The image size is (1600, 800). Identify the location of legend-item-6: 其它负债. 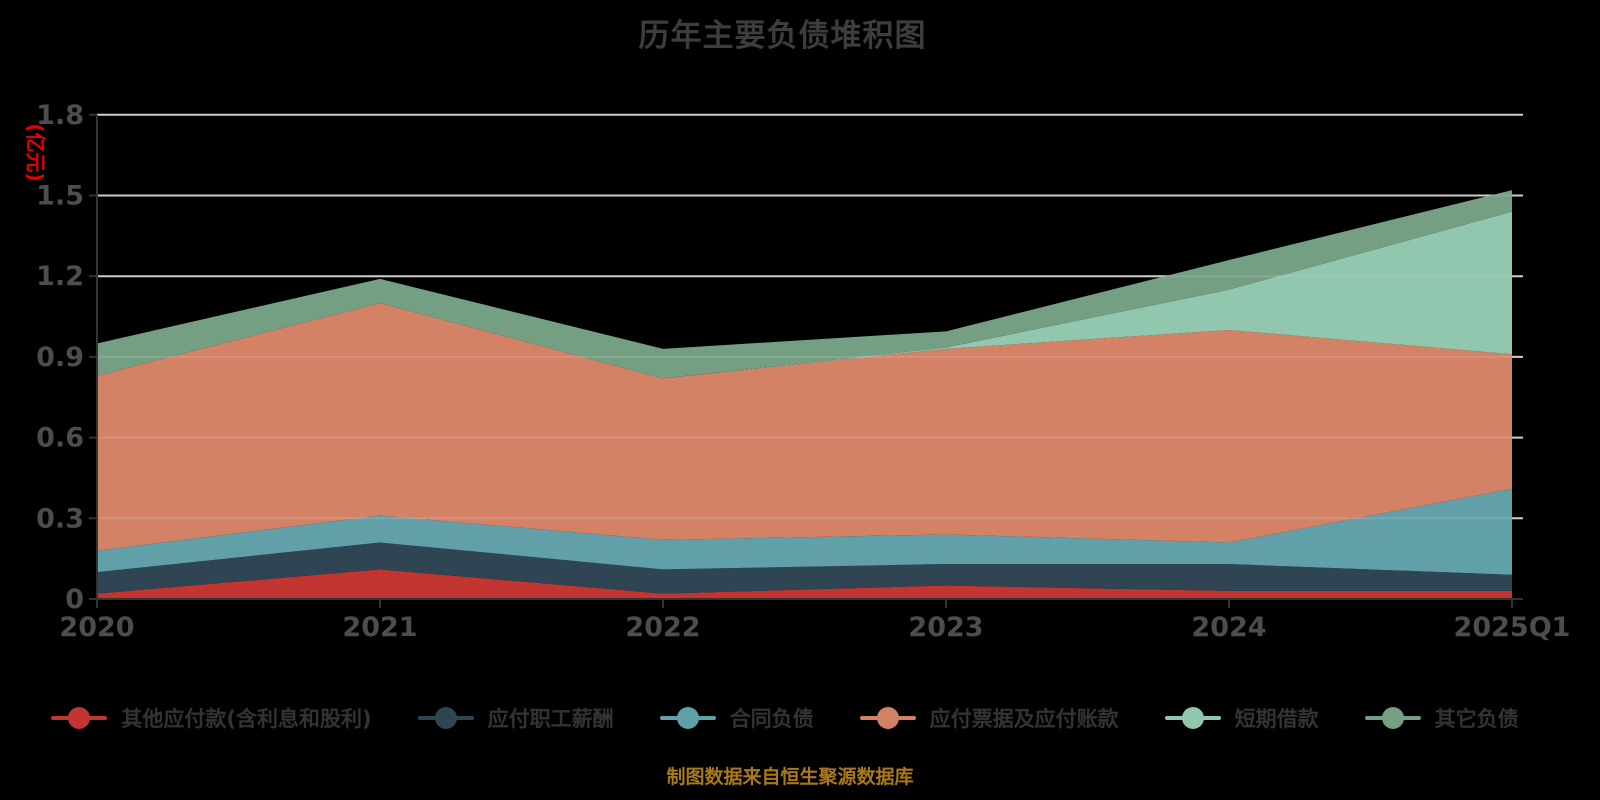
(1441, 718).